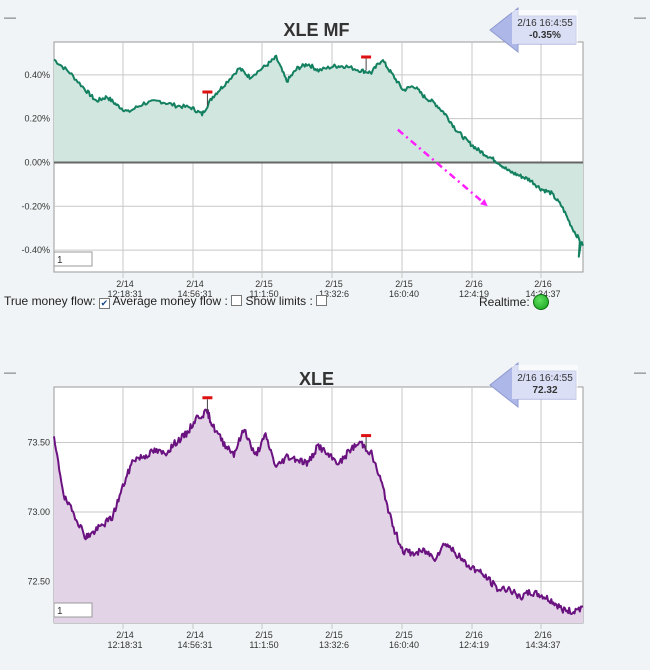  Describe the element at coordinates (35, 250) in the screenshot. I see `y-tick-label: -0.40%` at that location.